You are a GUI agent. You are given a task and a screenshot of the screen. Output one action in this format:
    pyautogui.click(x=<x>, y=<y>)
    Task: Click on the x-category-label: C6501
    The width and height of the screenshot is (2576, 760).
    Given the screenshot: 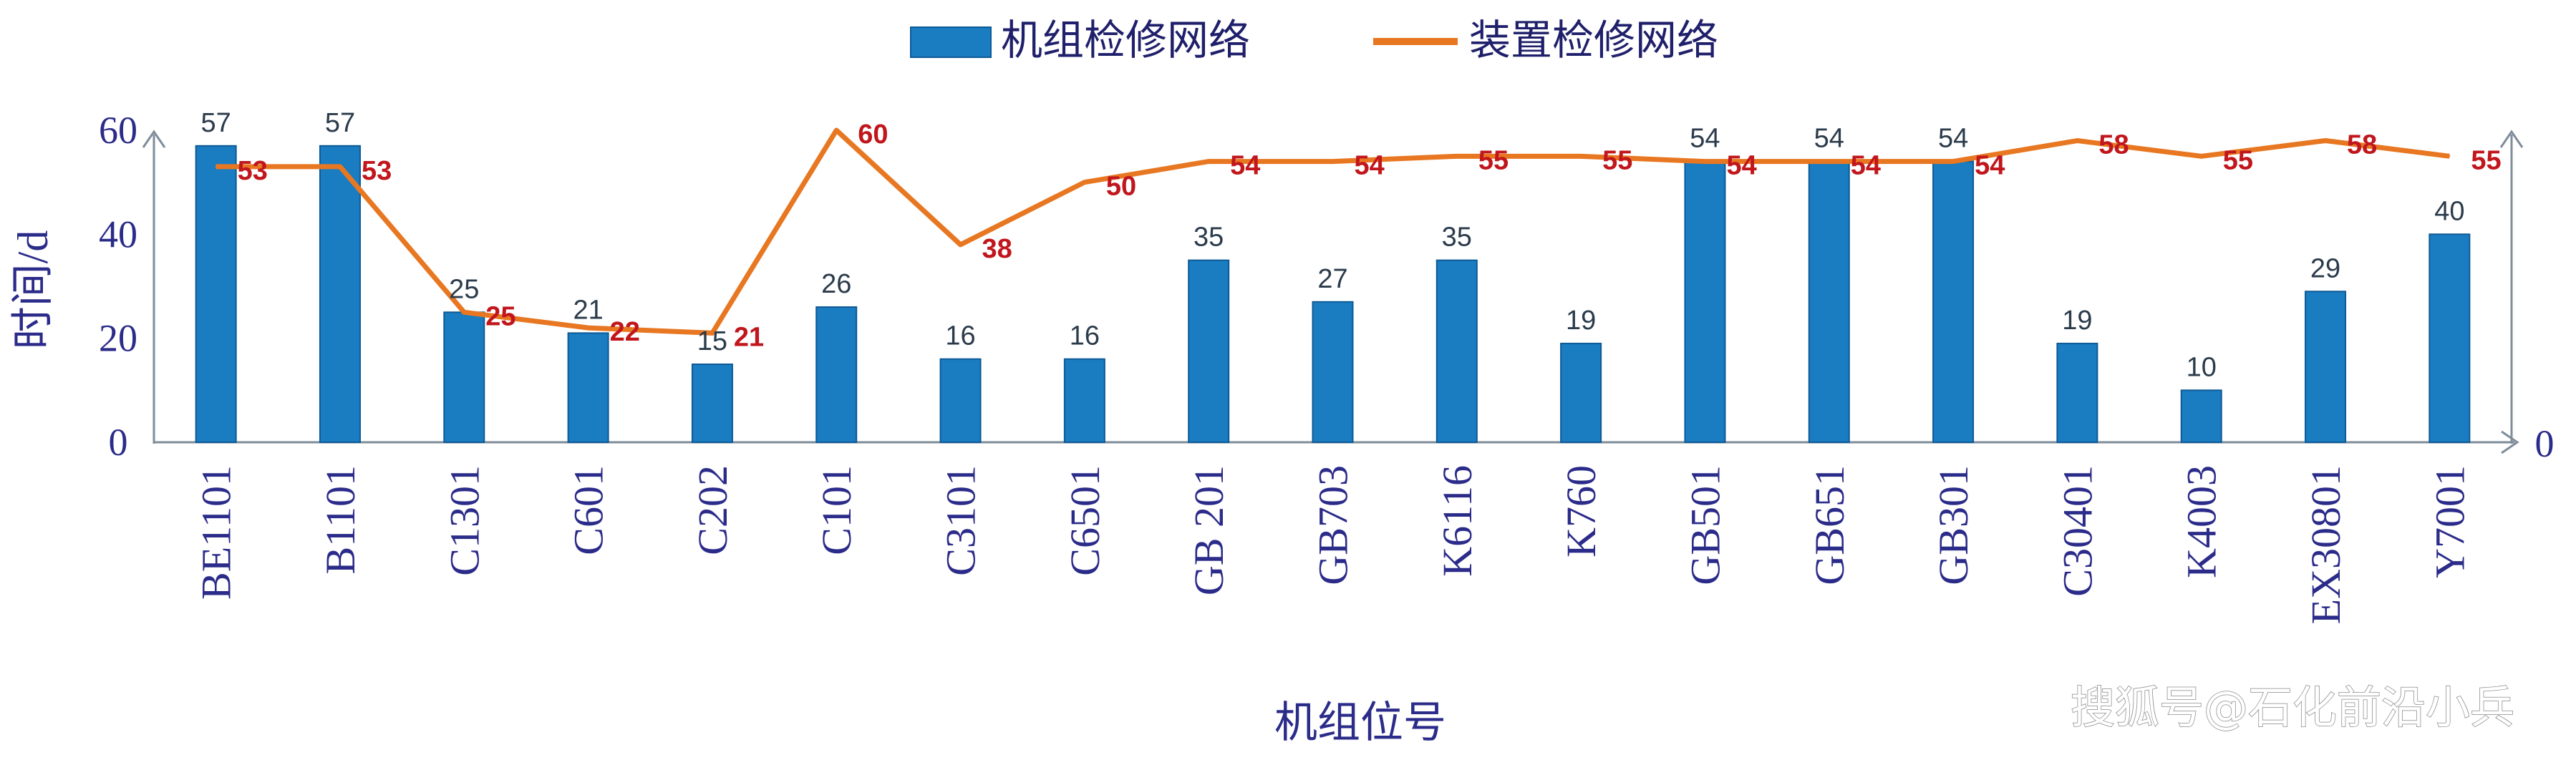 What is the action you would take?
    pyautogui.click(x=1085, y=520)
    